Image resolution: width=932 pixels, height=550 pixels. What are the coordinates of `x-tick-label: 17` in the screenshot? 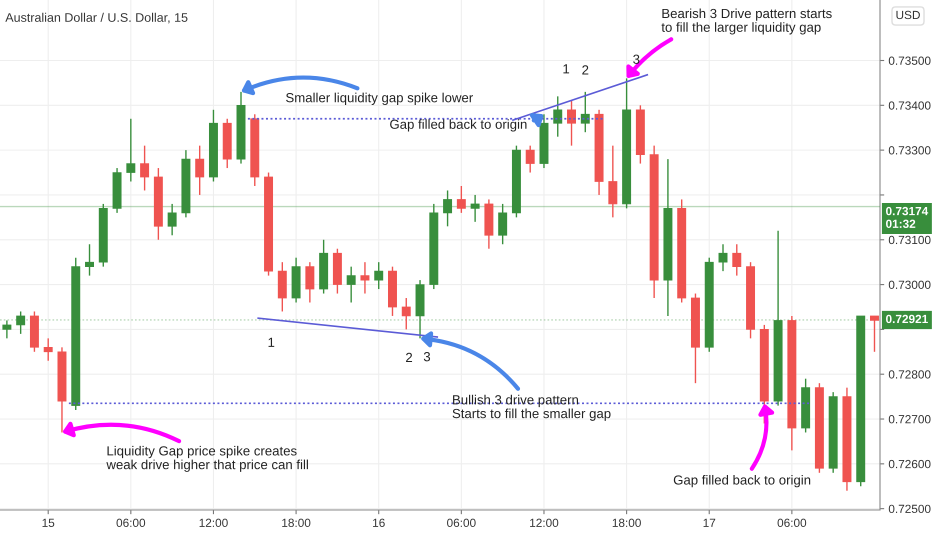 It's located at (710, 522).